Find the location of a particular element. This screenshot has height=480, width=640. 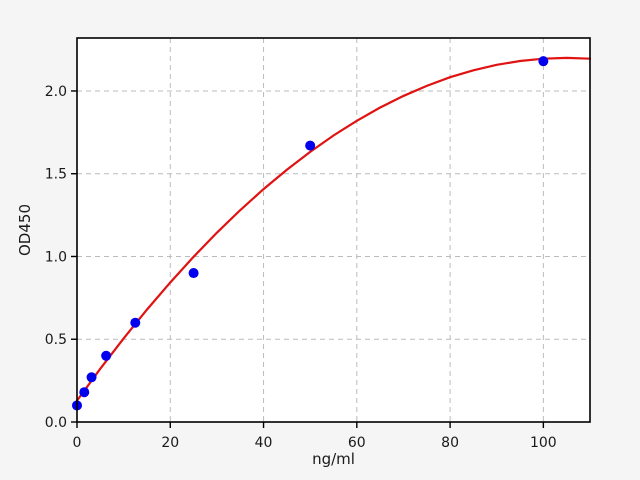

x-tick-label: 20 is located at coordinates (170, 443).